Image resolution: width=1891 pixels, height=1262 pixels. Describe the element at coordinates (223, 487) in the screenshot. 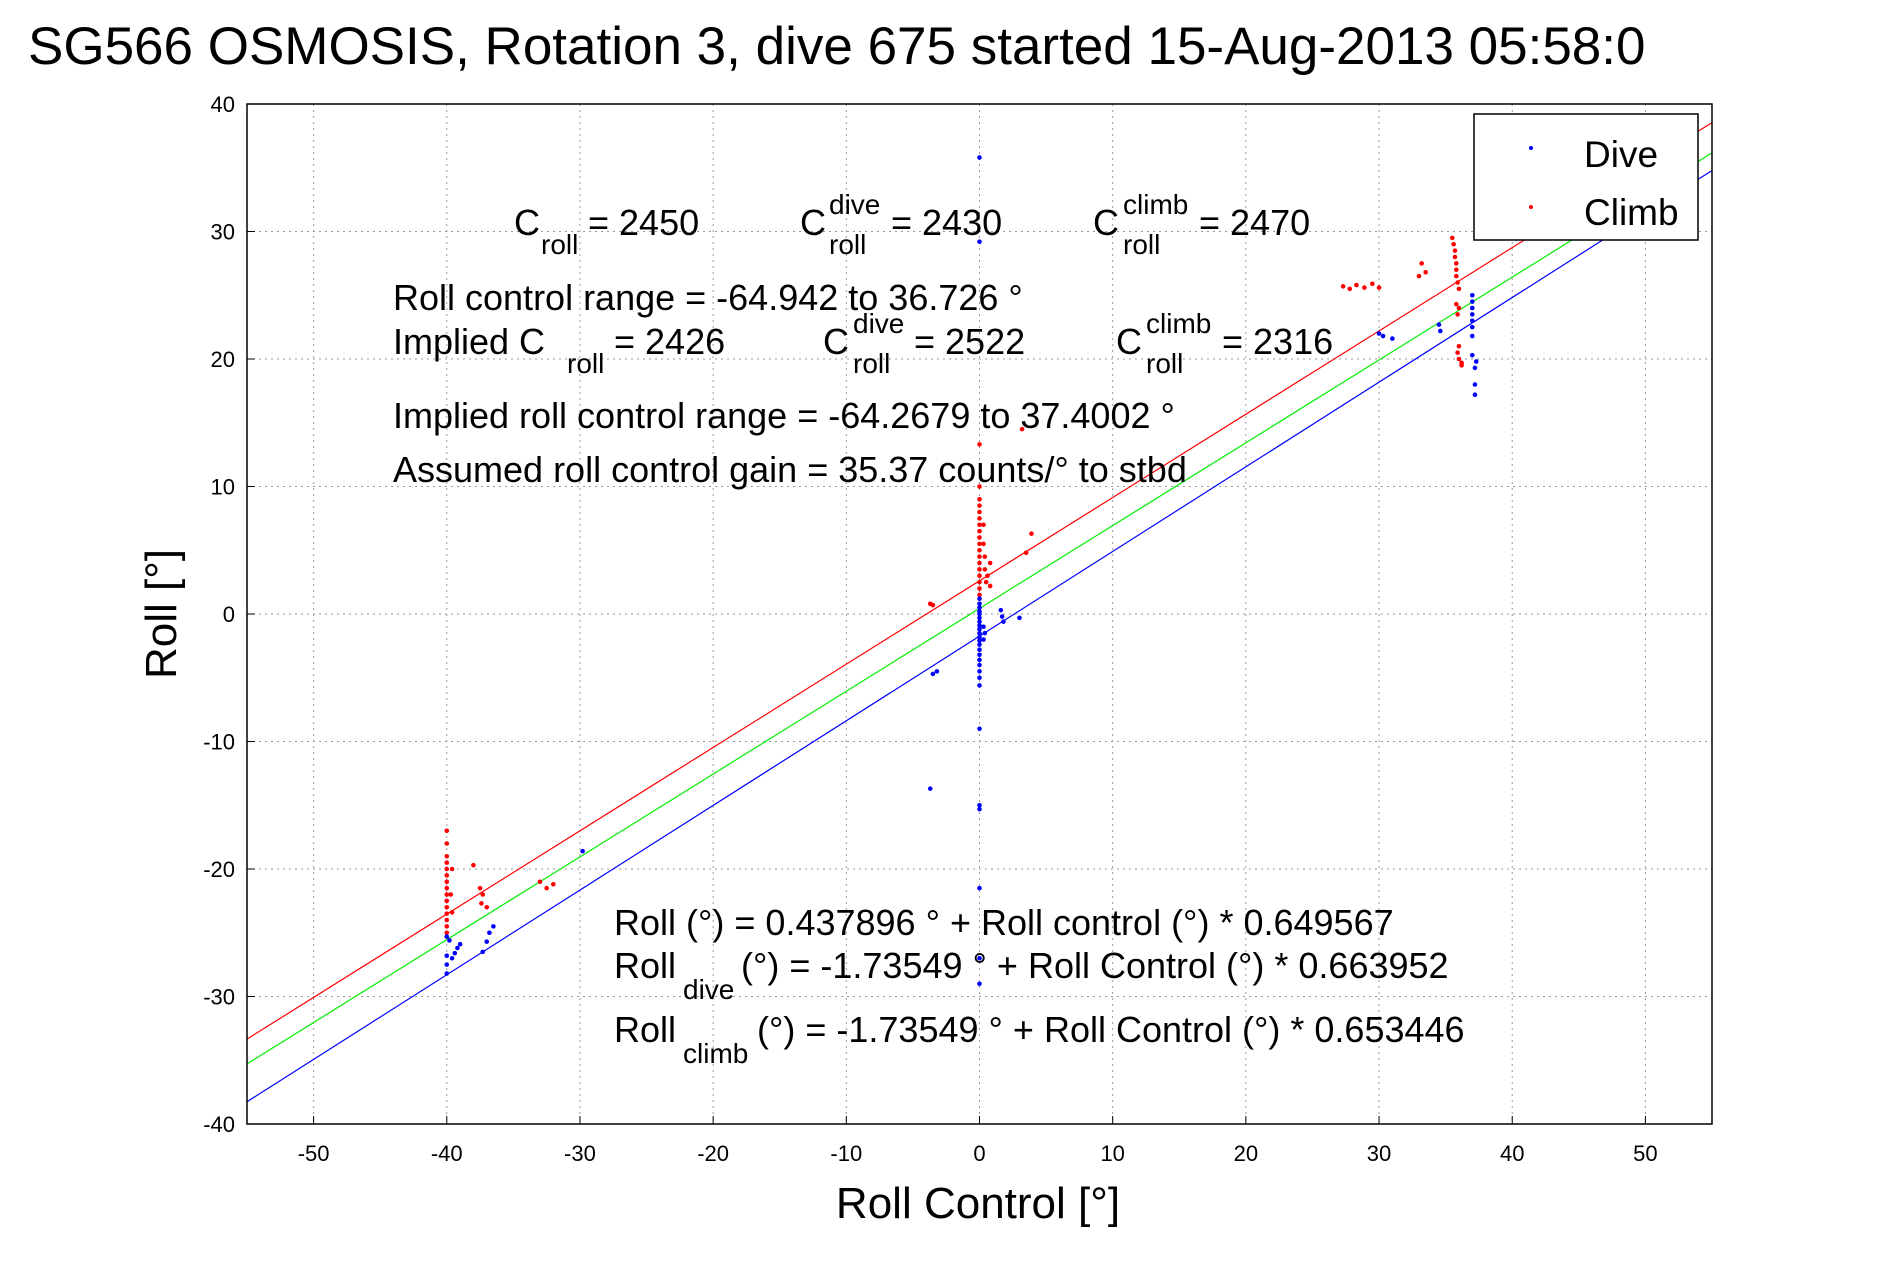

I see `y-tick-label: 10` at that location.